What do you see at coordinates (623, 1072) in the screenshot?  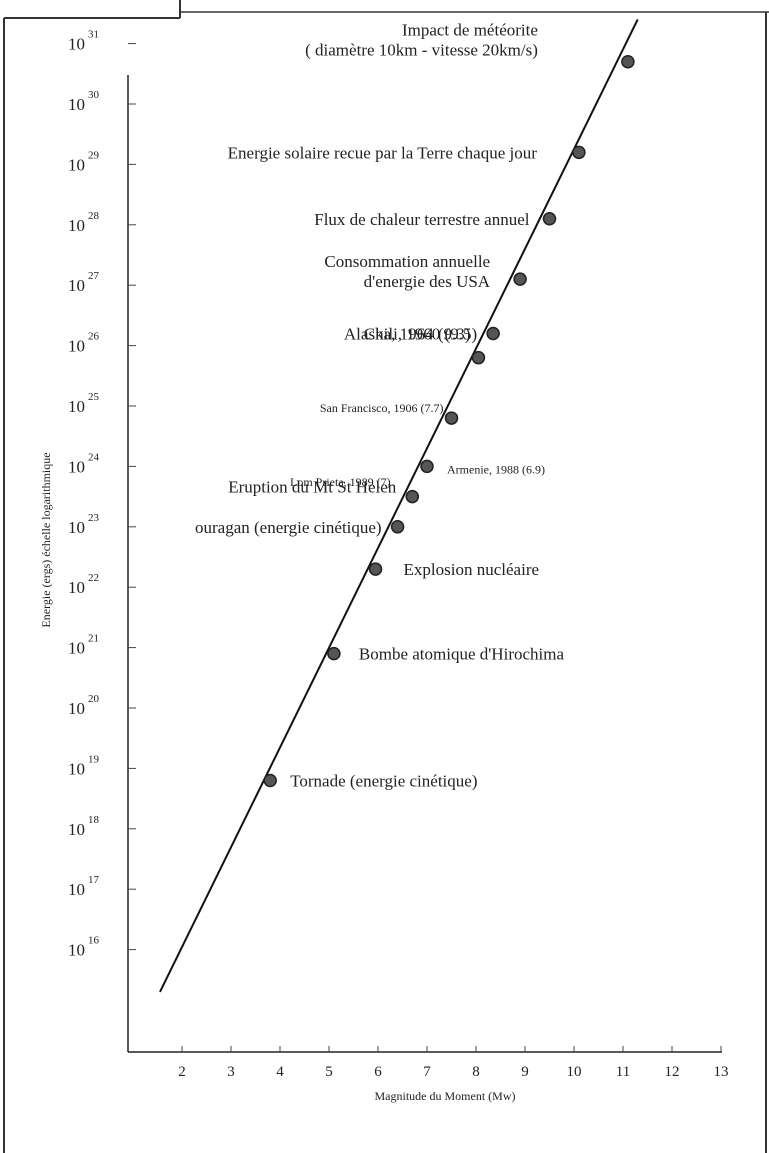 I see `x-tick-label-11: 11` at bounding box center [623, 1072].